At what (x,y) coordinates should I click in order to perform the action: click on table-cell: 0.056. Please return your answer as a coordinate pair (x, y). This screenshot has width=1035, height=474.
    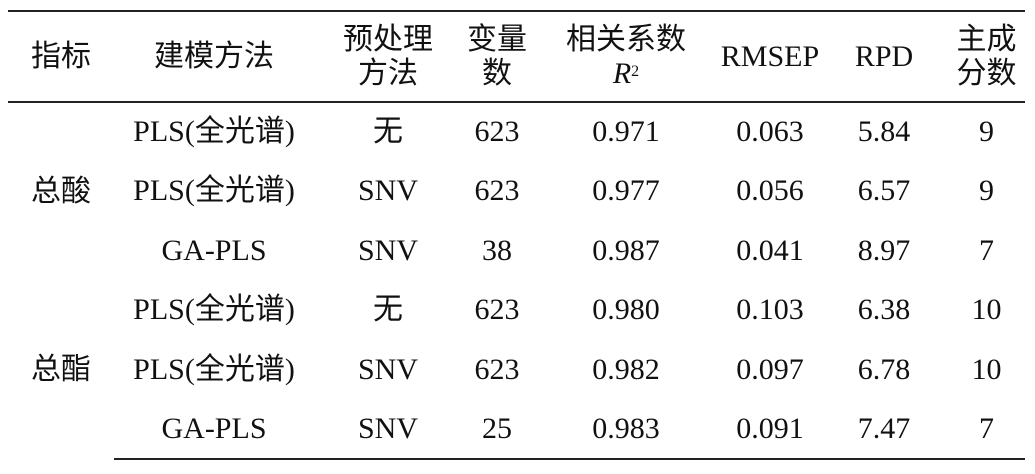
    Looking at the image, I should click on (770, 191).